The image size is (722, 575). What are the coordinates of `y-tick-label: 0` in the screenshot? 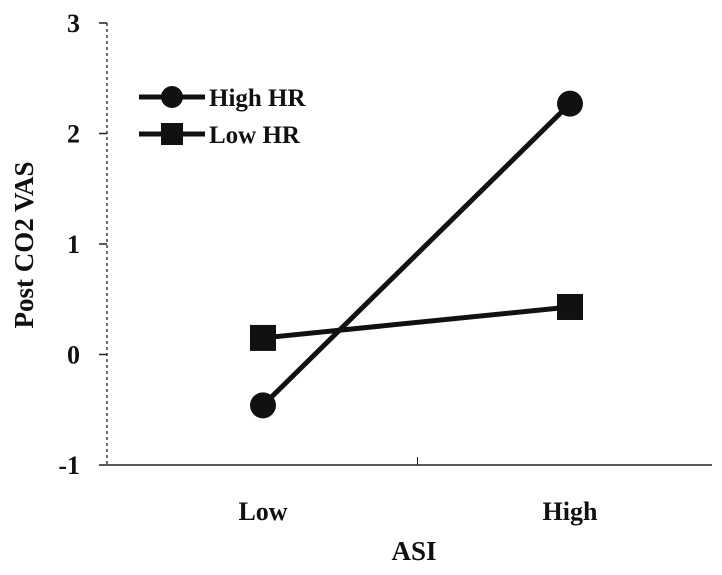 It's located at (73, 355).